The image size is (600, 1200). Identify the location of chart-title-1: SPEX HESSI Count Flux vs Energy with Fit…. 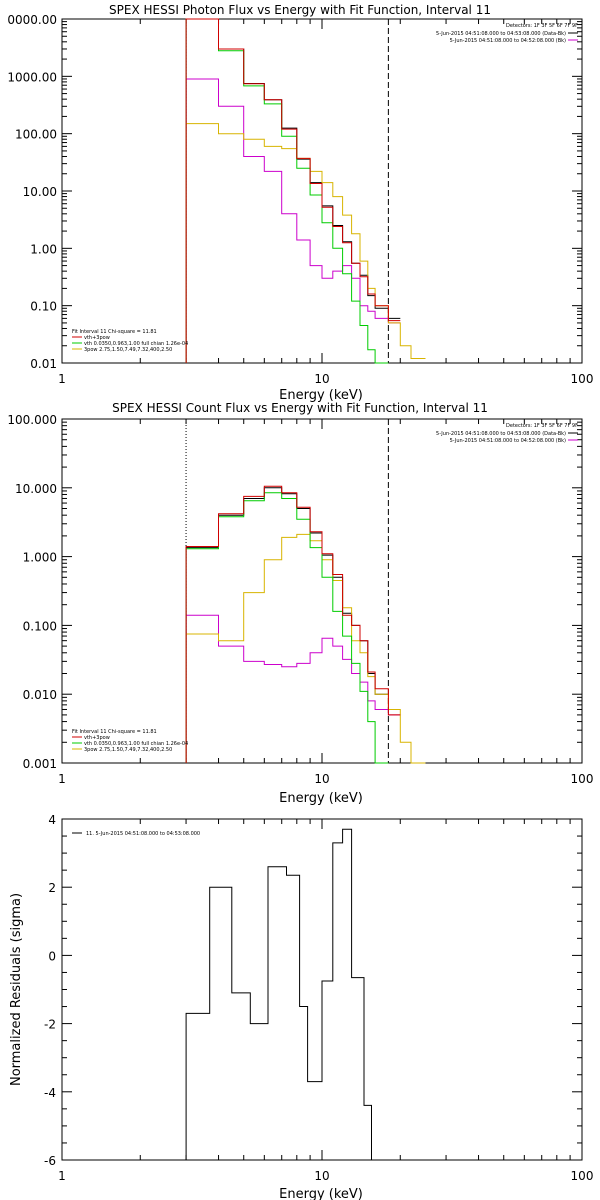
(300, 408).